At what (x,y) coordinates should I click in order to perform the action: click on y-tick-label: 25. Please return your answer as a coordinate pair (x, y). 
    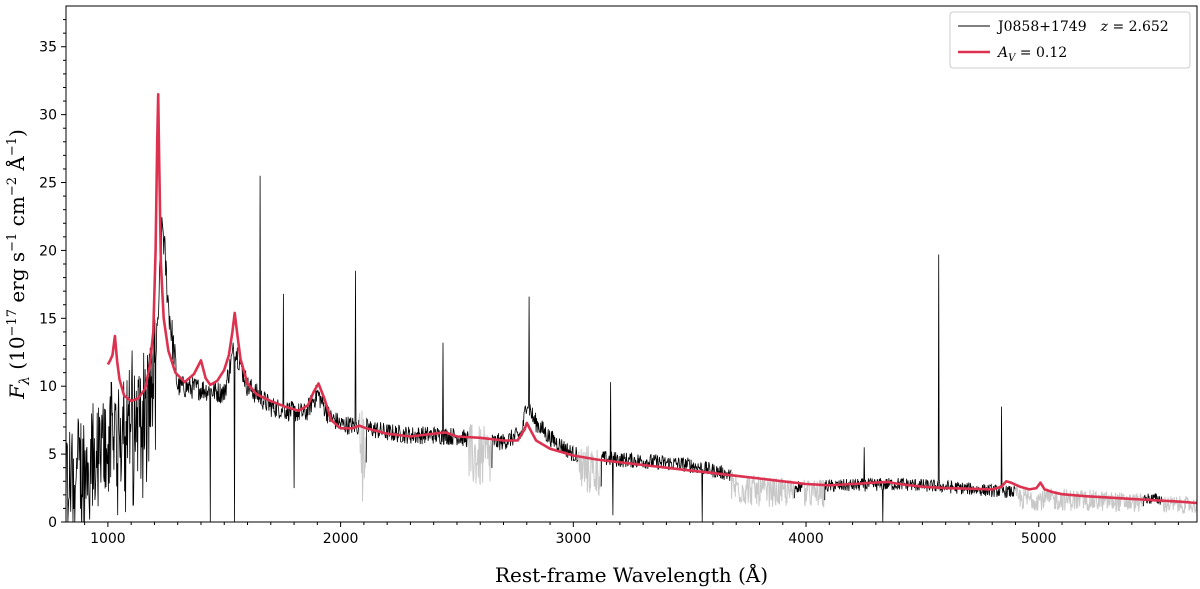
    Looking at the image, I should click on (48, 184).